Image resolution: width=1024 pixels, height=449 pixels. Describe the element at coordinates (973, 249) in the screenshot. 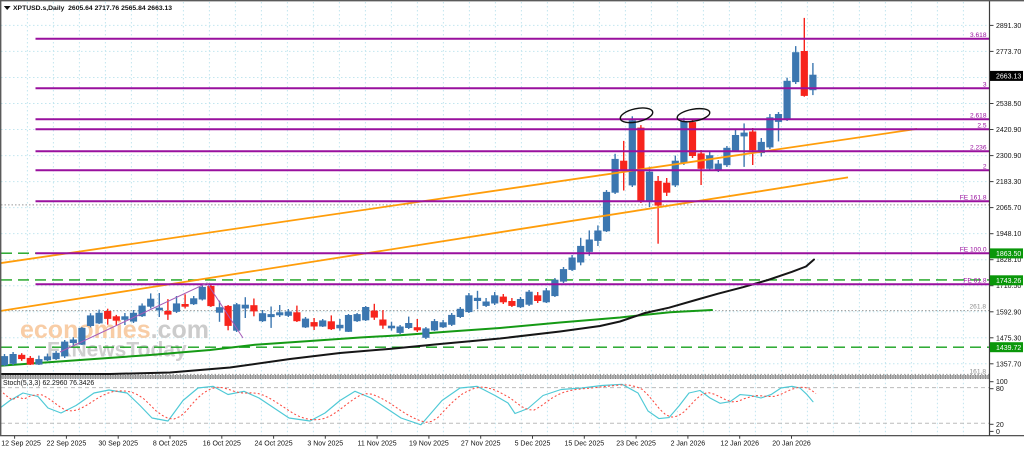

I see `svg-text: FE 100.0` at that location.